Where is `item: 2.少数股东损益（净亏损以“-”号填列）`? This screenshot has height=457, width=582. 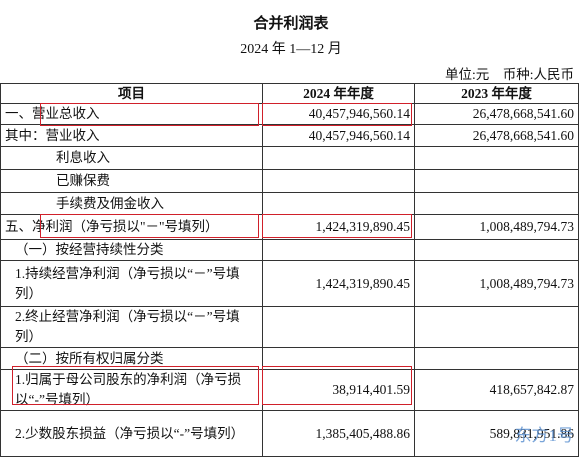 item: 2.少数股东损益（净亏损以“-”号填列） is located at coordinates (131, 433).